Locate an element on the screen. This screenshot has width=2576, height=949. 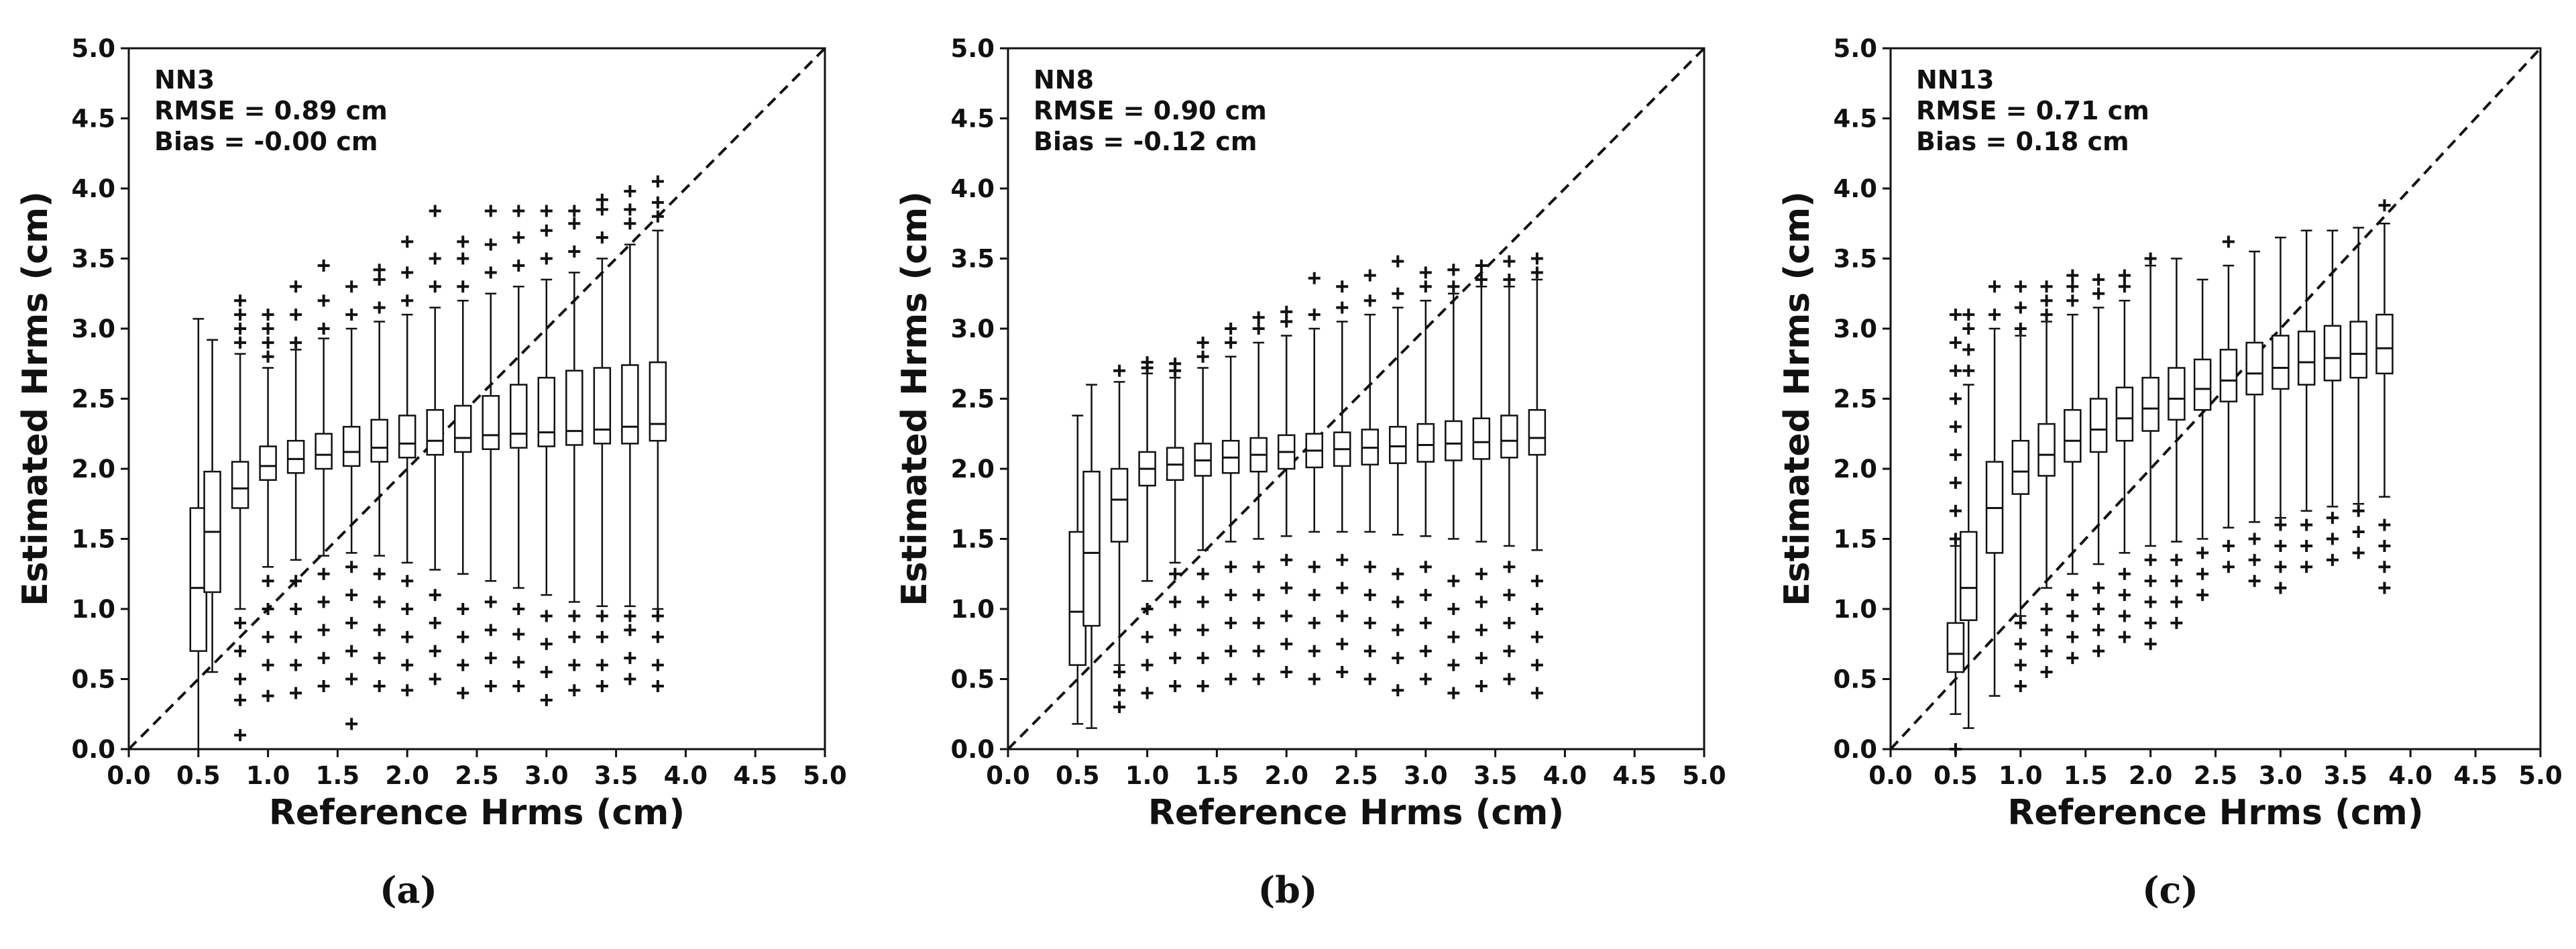
annotation-2: Bias = 0.18 cm is located at coordinates (2022, 141).